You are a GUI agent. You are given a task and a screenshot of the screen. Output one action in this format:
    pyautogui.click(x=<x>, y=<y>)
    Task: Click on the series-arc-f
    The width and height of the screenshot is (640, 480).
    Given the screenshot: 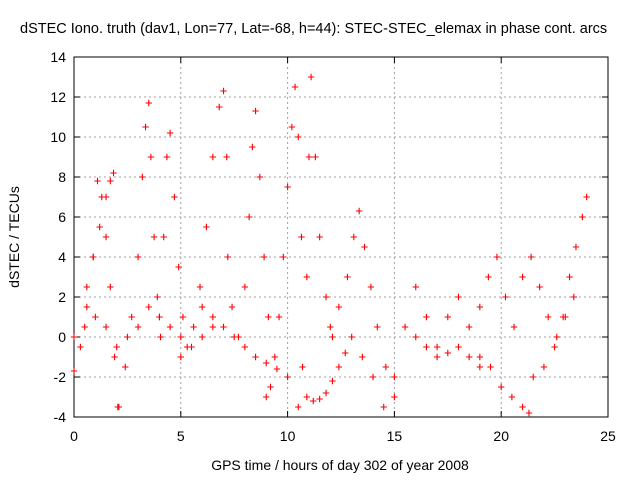 What is the action you would take?
    pyautogui.click(x=248, y=224)
    